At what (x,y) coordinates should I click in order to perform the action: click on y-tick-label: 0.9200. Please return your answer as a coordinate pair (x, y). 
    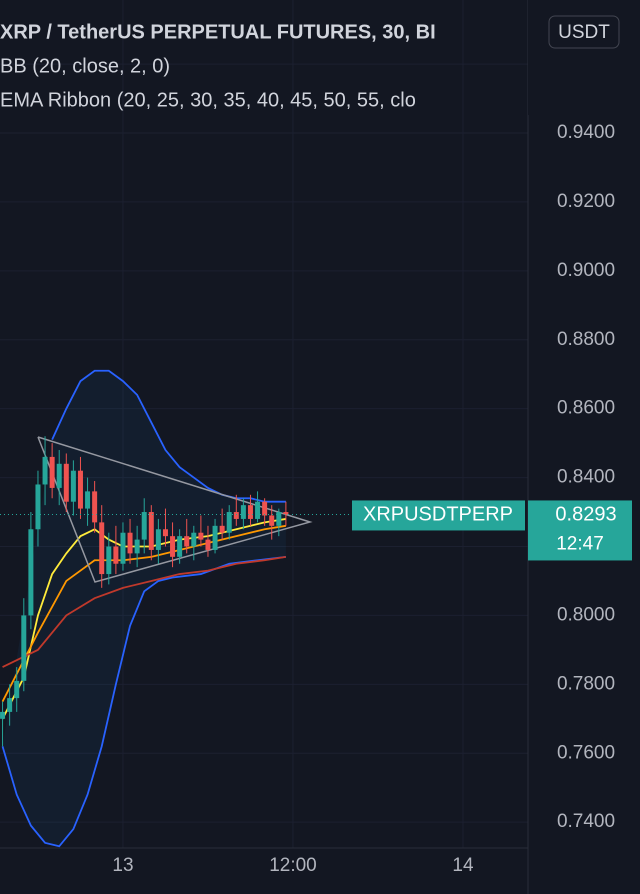
    Looking at the image, I should click on (586, 201).